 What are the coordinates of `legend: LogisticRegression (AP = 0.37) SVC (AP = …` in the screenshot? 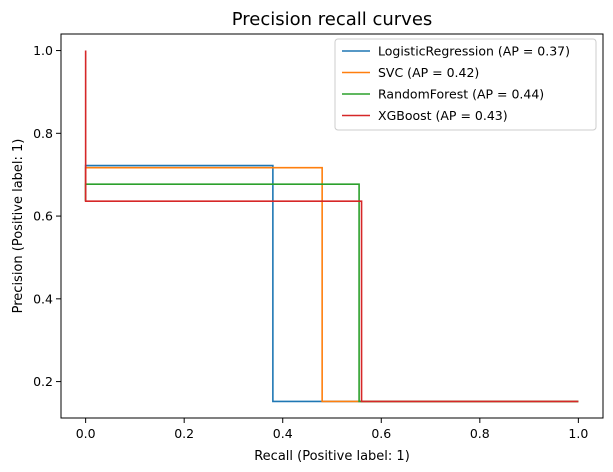 It's located at (465, 84).